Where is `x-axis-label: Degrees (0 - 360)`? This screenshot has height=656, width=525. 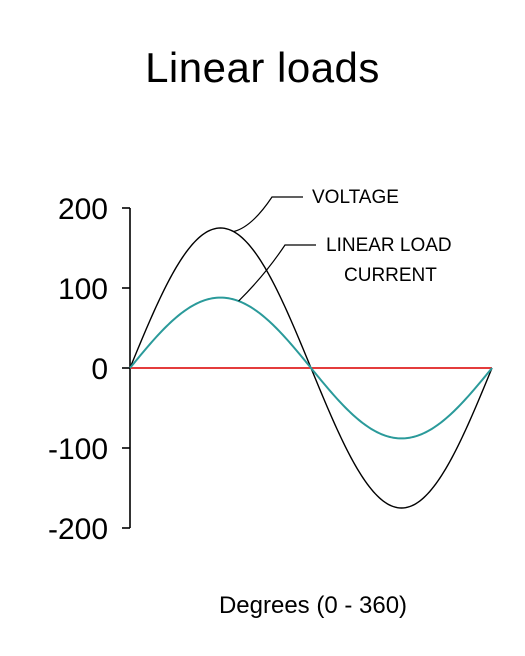 x-axis-label: Degrees (0 - 360) is located at coordinates (313, 605).